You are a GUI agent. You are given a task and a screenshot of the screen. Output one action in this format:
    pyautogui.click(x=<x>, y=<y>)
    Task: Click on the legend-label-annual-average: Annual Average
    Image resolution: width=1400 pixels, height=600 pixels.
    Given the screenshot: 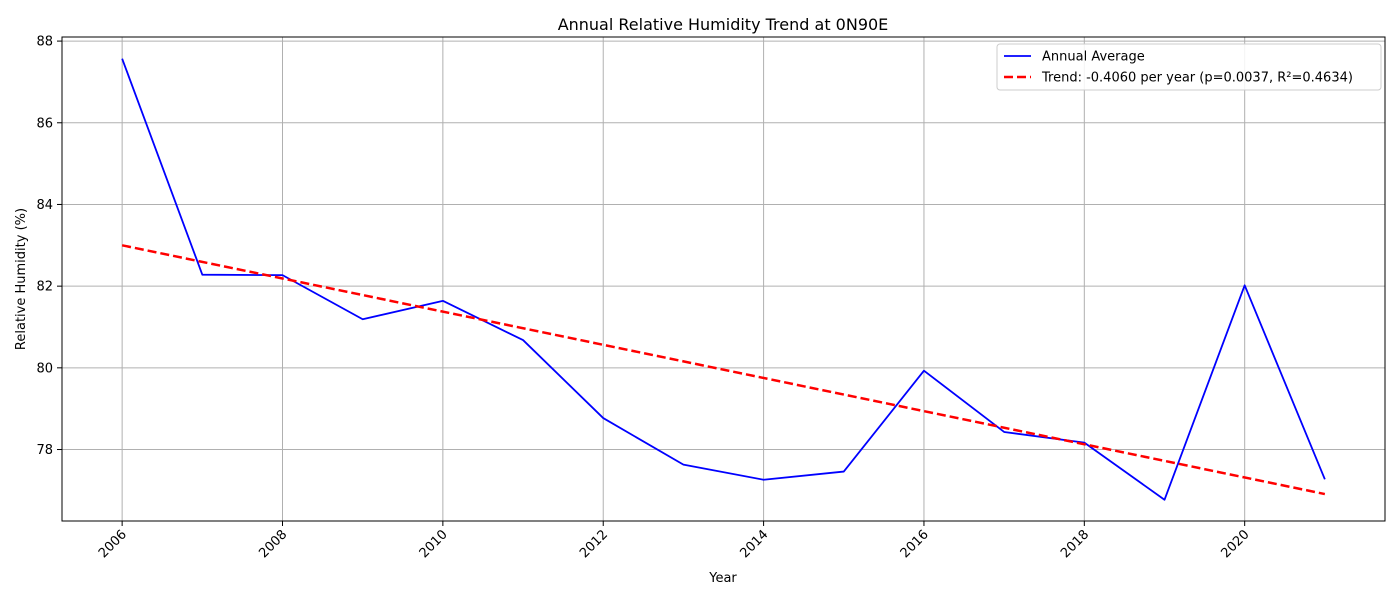 What is the action you would take?
    pyautogui.click(x=1093, y=57)
    